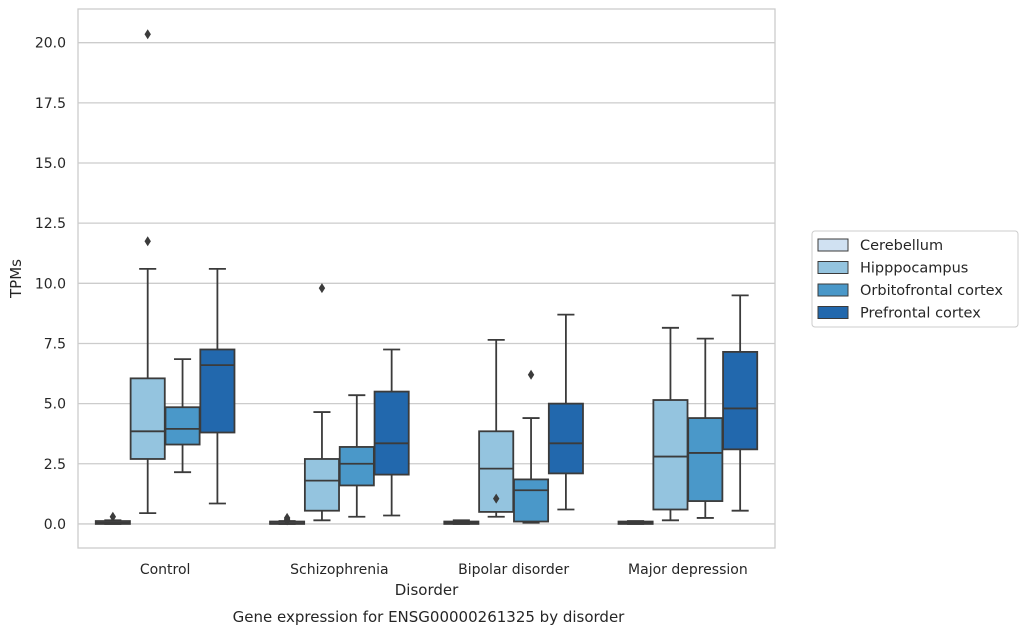 The image size is (1028, 634). Describe the element at coordinates (50, 104) in the screenshot. I see `y-tick-label: 17.5` at that location.